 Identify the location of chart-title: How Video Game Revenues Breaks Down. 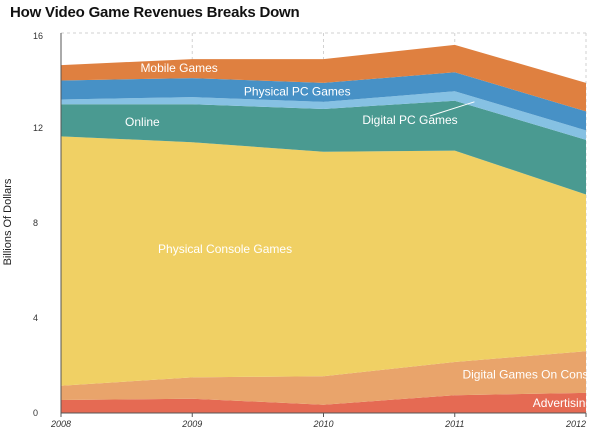
(155, 12).